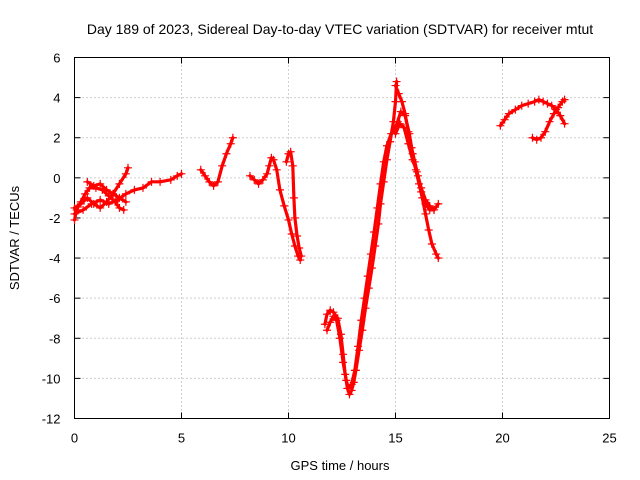 Image resolution: width=640 pixels, height=480 pixels. I want to click on y-tick-label: 0, so click(56, 178).